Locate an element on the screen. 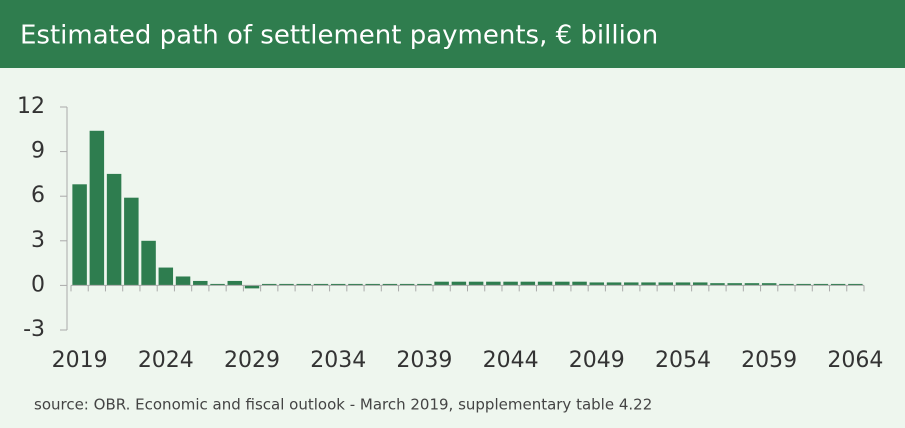  x-tick-label: 2019 is located at coordinates (80, 360).